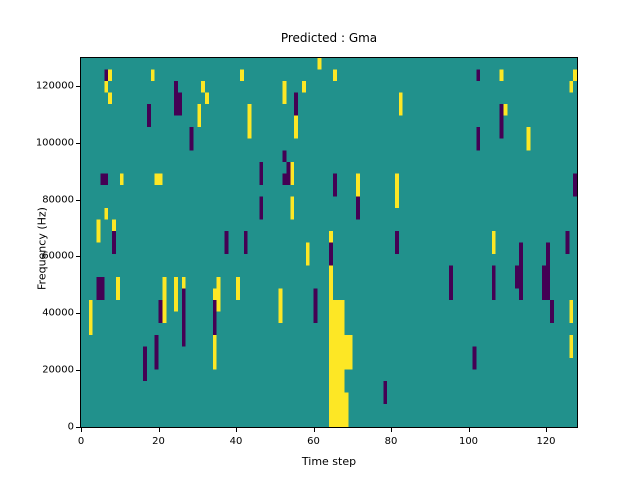  I want to click on y-tick-label: 20000, so click(58, 370).